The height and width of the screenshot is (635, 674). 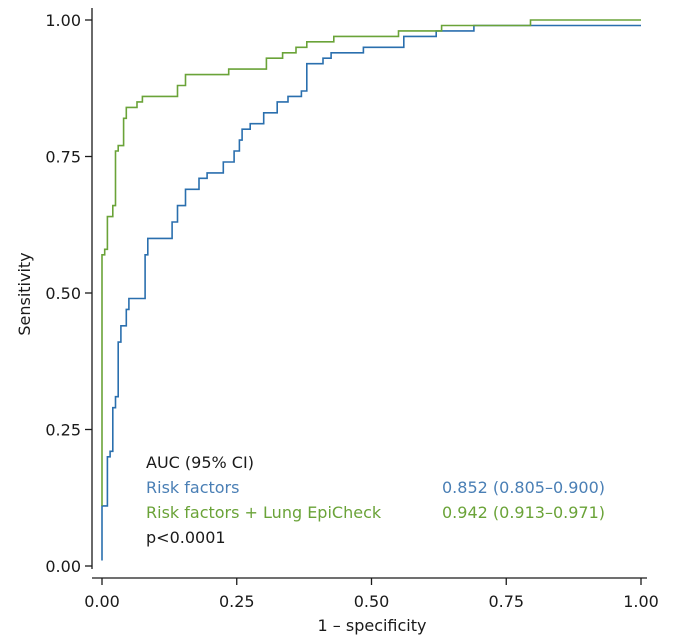 What do you see at coordinates (200, 462) in the screenshot?
I see `legend-title: AUC (95% CI)` at bounding box center [200, 462].